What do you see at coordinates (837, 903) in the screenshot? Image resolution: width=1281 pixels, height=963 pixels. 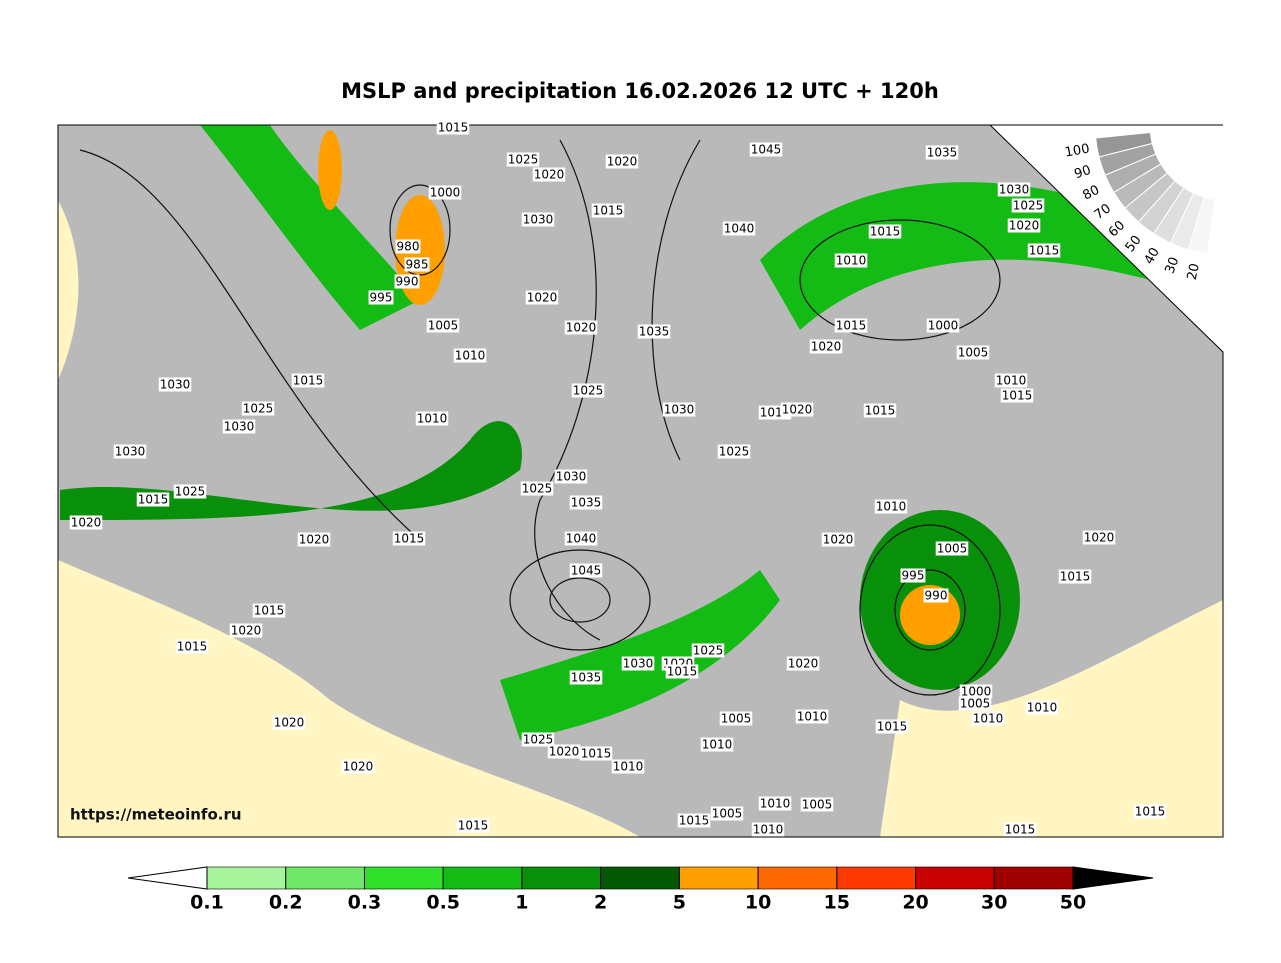 I see `colorbar-tick-label: 15` at bounding box center [837, 903].